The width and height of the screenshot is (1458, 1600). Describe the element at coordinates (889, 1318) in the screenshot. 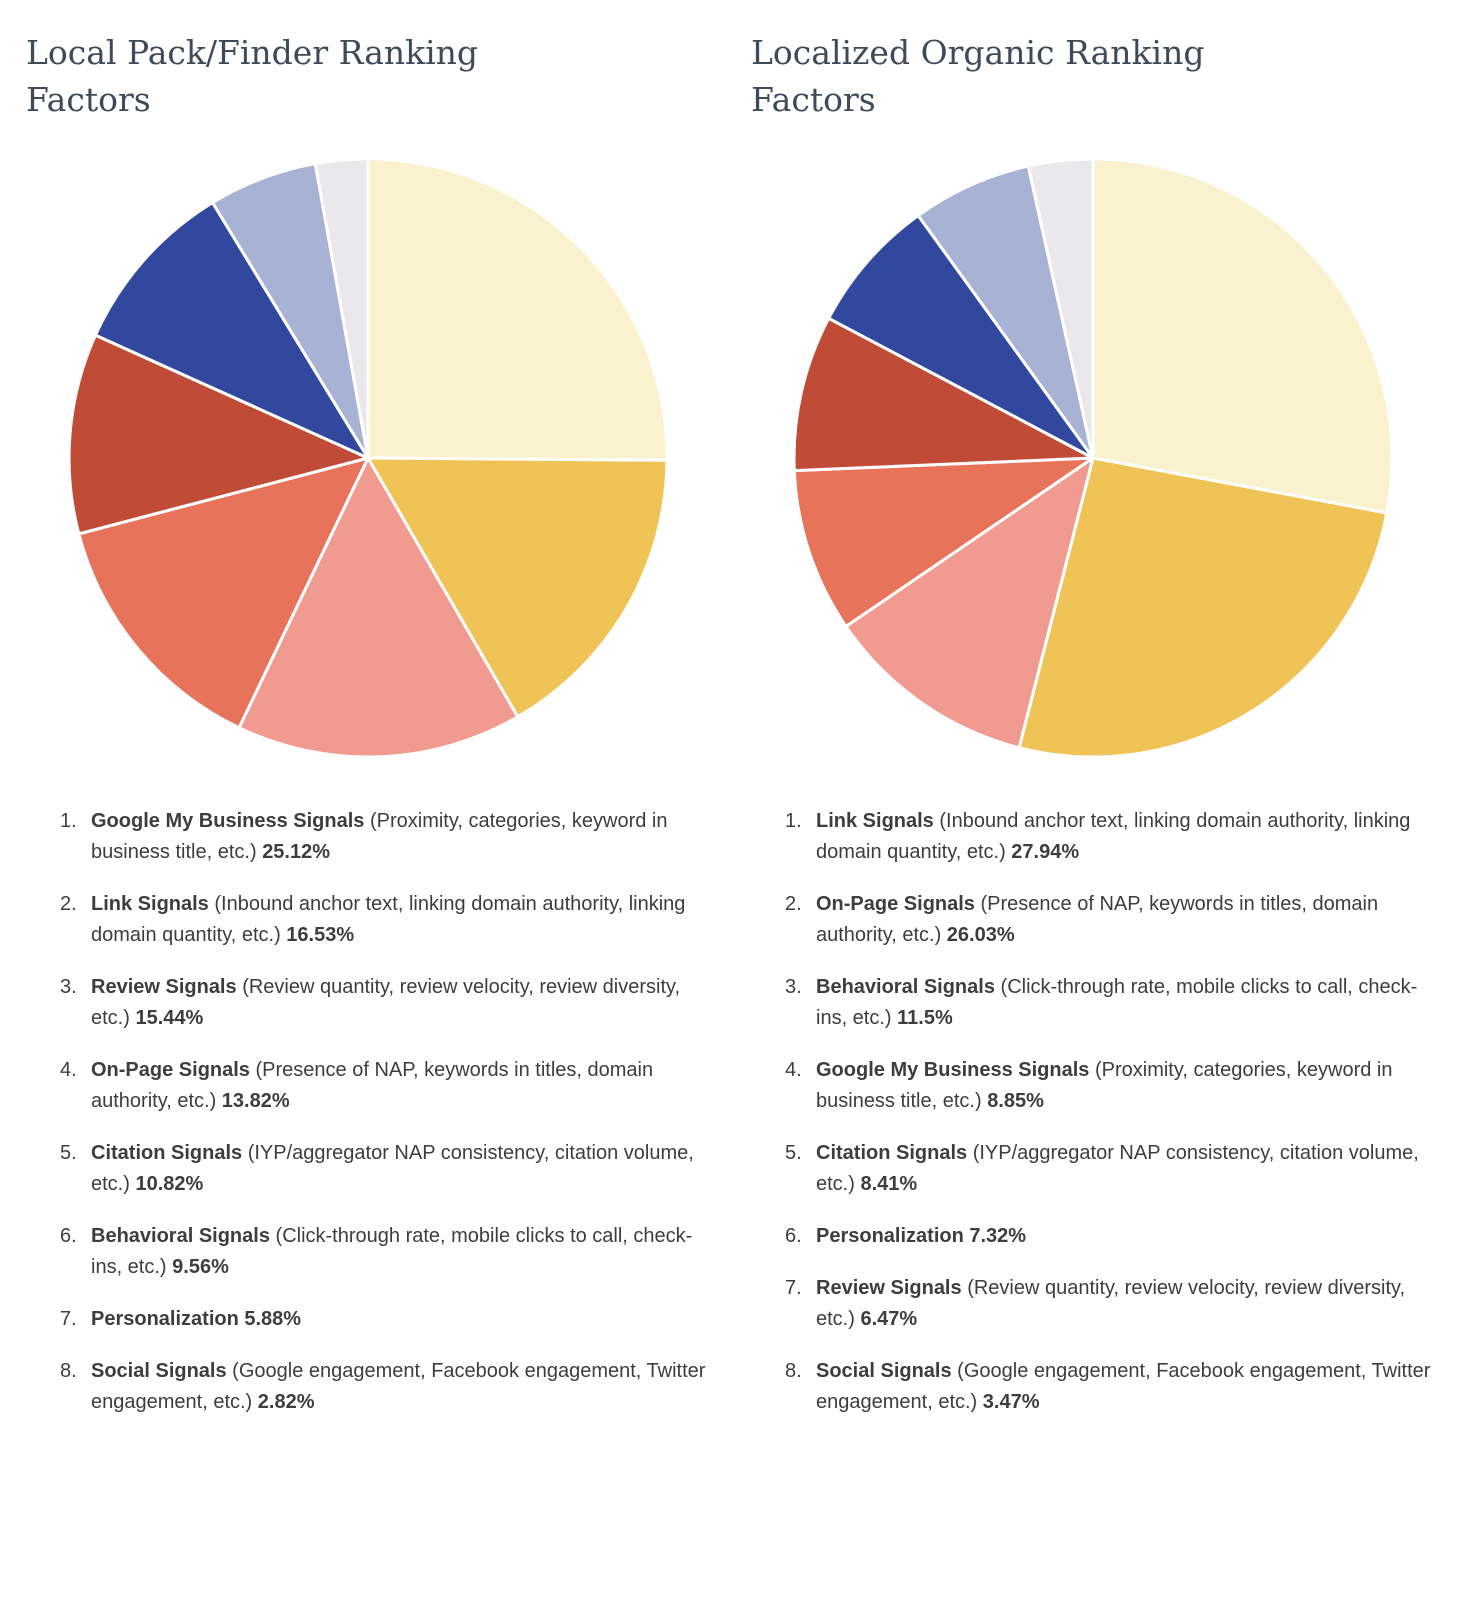

I see `factor-percent: 6.47%` at that location.